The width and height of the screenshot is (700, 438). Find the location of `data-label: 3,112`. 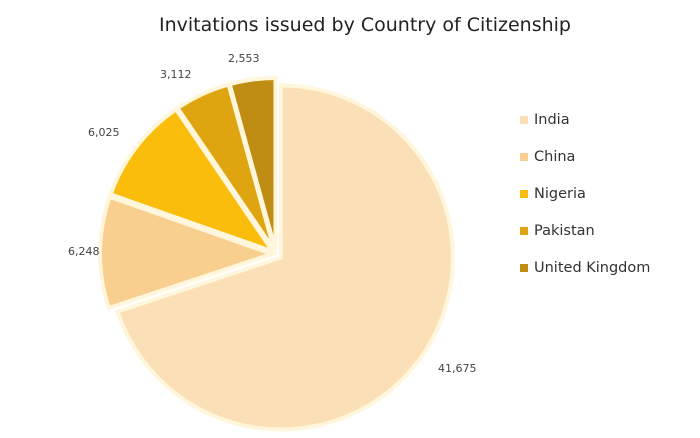

data-label: 3,112 is located at coordinates (176, 74).